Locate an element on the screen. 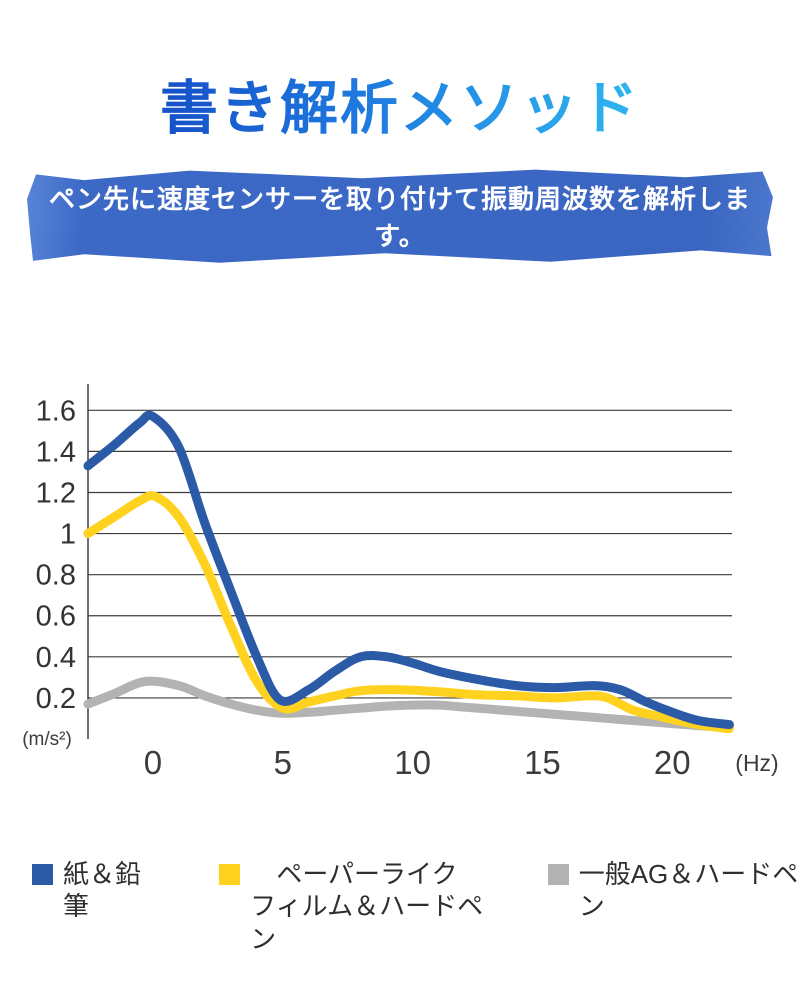 Image resolution: width=800 pixels, height=1000 pixels. legend-label: ペーパーライク is located at coordinates (367, 873).